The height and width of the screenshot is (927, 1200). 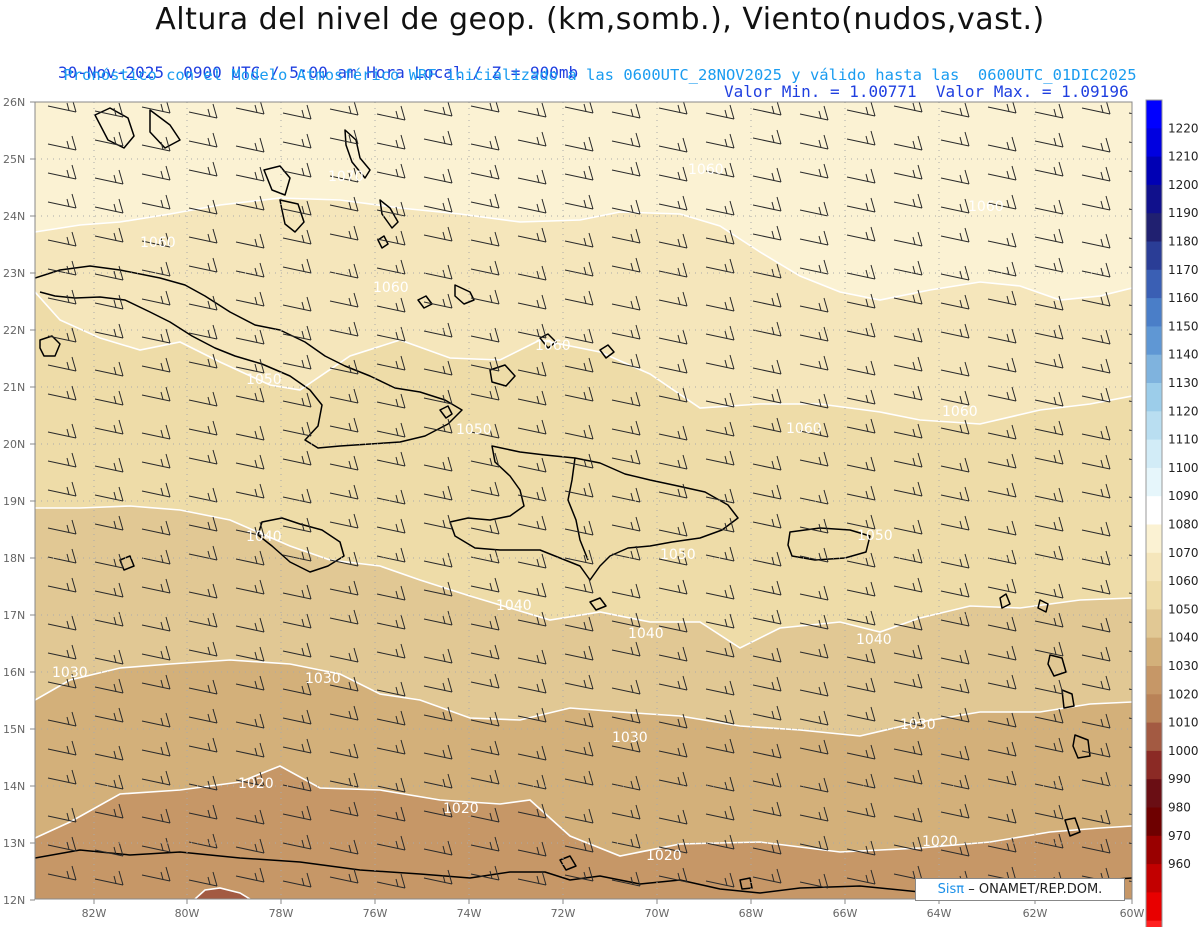 I want to click on contour-label: 1060, so click(x=804, y=429).